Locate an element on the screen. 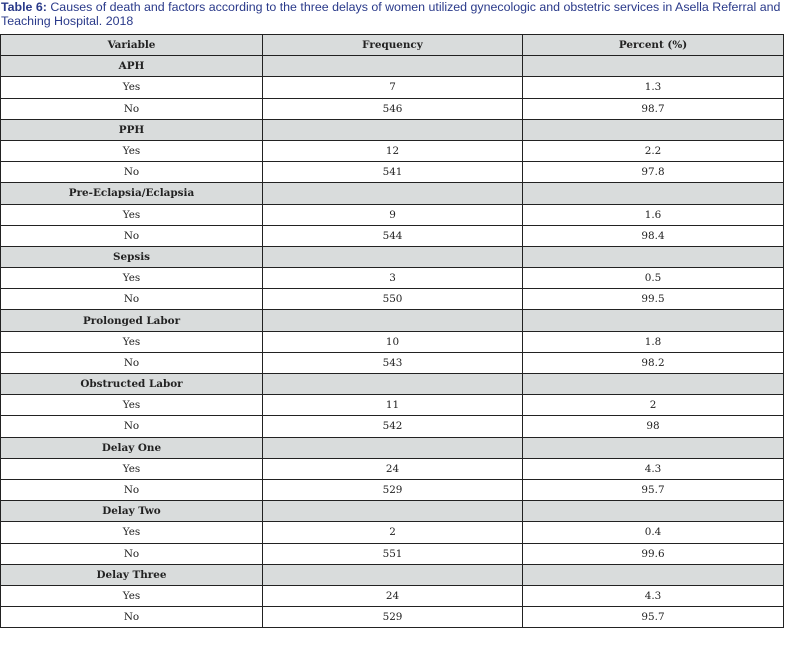 This screenshot has height=646, width=790. category-name: APH is located at coordinates (131, 66).